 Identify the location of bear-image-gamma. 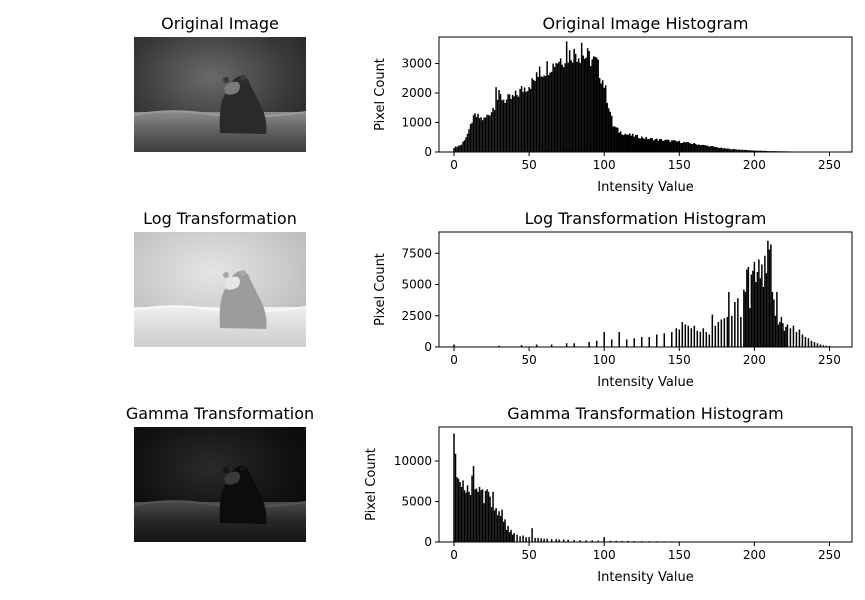
(220, 484).